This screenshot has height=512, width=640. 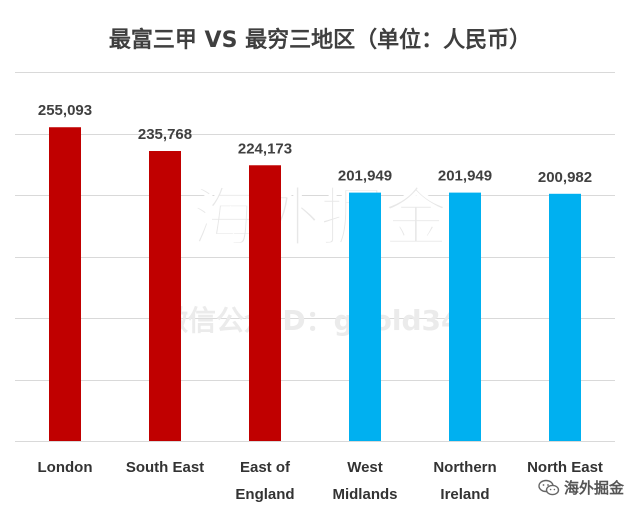 I want to click on x-tick-label-4-0: Northern, so click(x=464, y=467).